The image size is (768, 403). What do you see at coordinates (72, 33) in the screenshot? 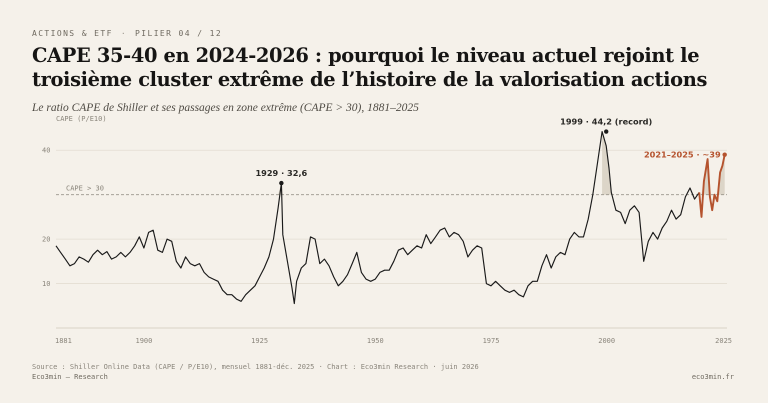
I see `kicker-section: ACTIONS & ETF` at bounding box center [72, 33].